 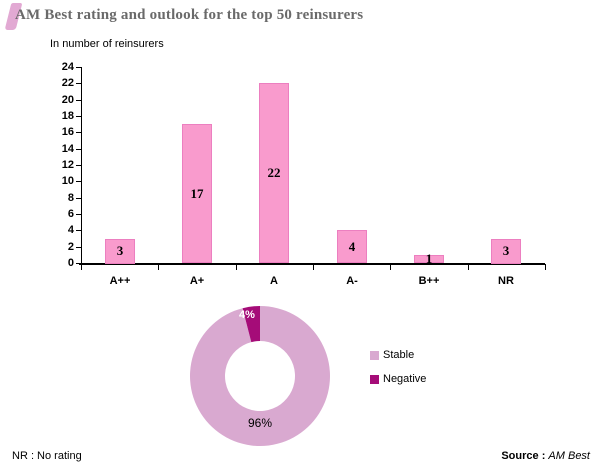 I want to click on legend-swatch-negative, so click(x=374, y=379).